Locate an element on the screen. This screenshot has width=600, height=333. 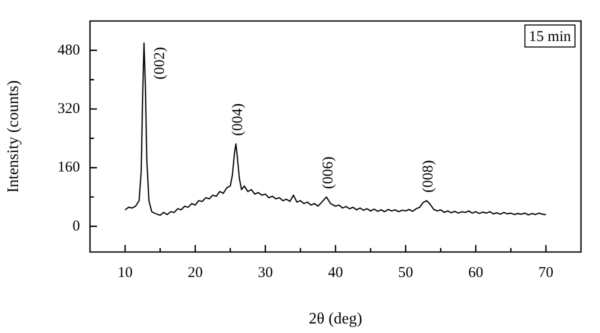
x-tick-label: 10 is located at coordinates (125, 272).